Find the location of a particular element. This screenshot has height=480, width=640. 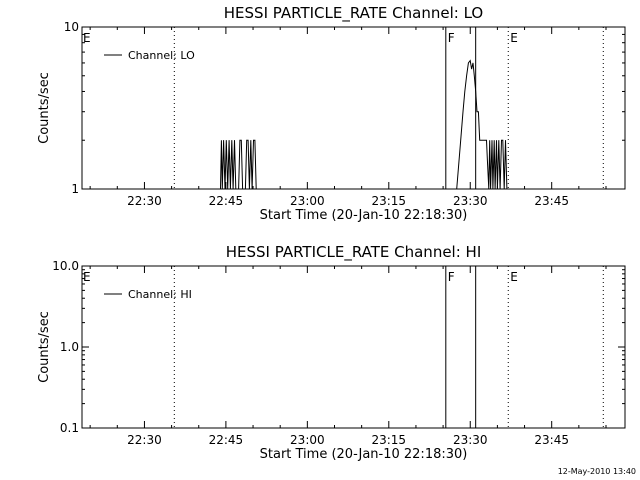

legend-label: Channel: HI is located at coordinates (160, 294).